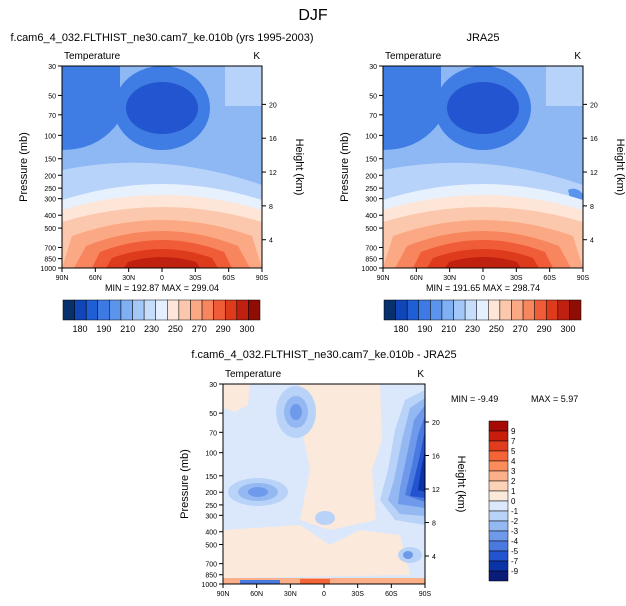  What do you see at coordinates (520, 329) in the screenshot?
I see `colorbar-label: 270` at bounding box center [520, 329].